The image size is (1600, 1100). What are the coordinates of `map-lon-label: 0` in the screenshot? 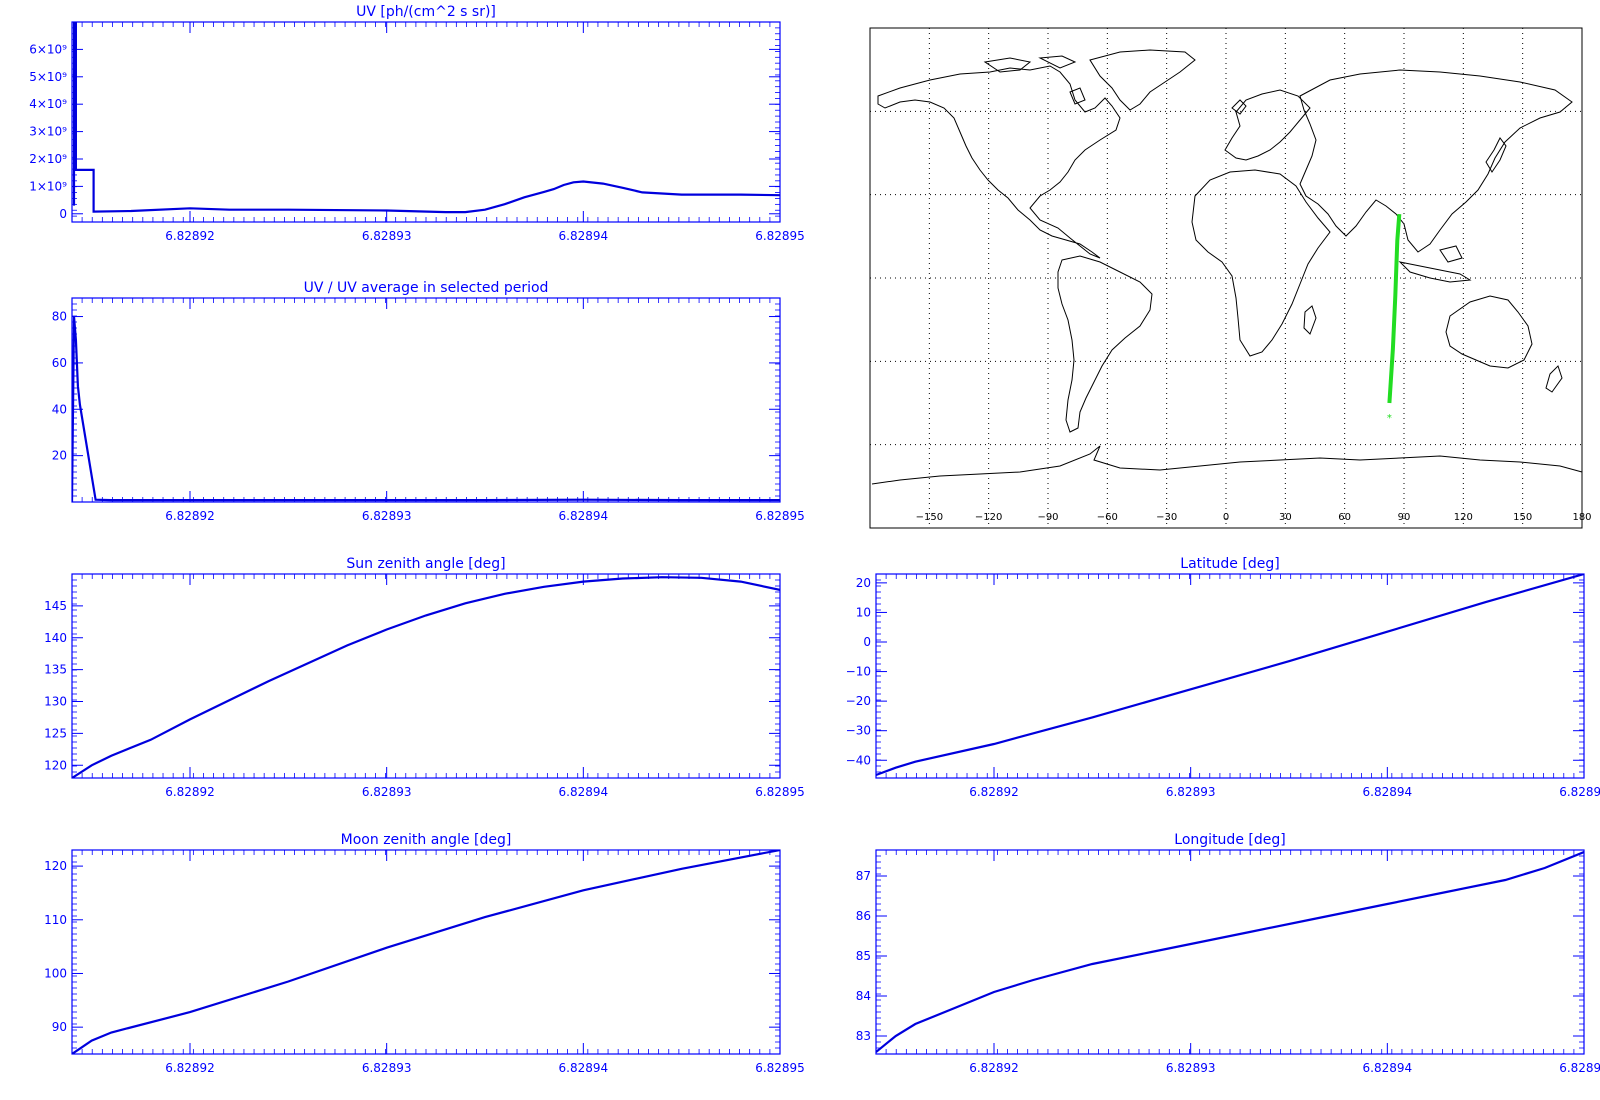 It's located at (1226, 517).